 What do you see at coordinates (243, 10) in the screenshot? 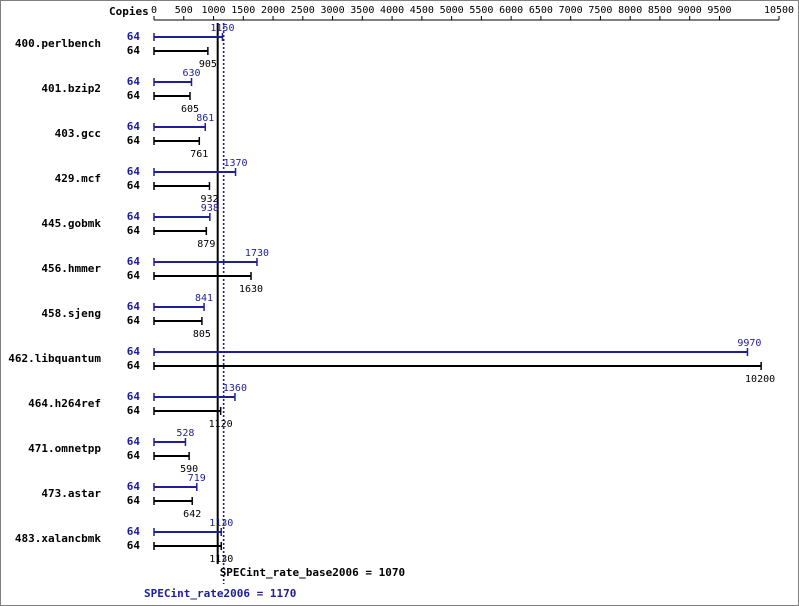
I see `x-tick-label: 1500` at bounding box center [243, 10].